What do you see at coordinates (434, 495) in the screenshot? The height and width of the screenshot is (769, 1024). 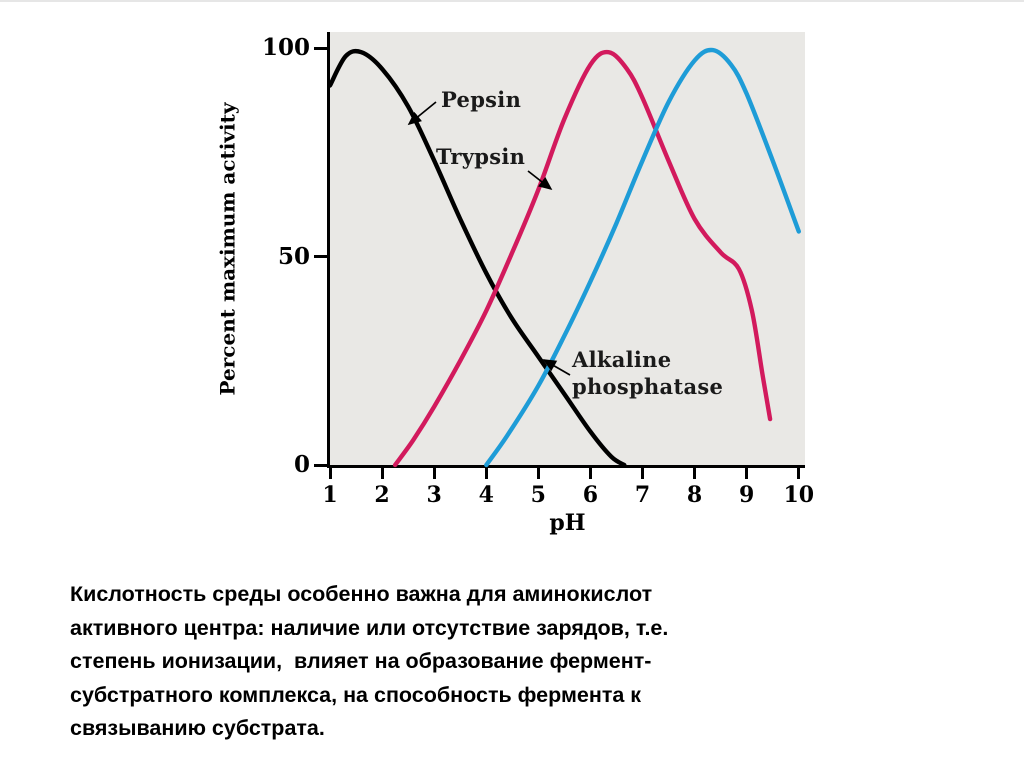 I see `x-tick-label: 3` at bounding box center [434, 495].